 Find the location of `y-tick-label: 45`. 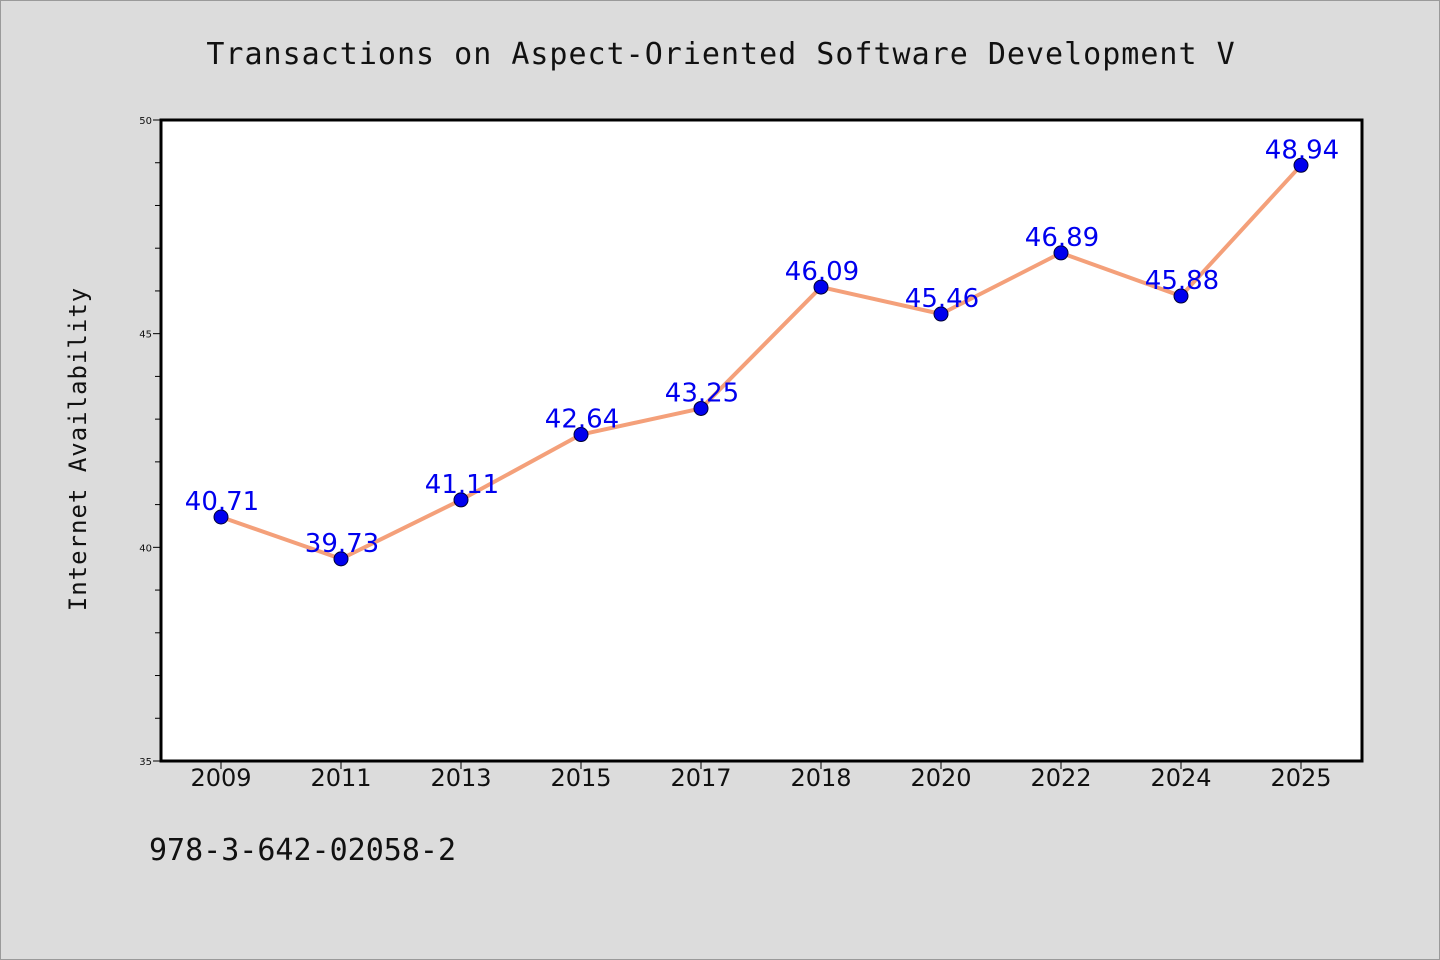

y-tick-label: 45 is located at coordinates (145, 335).